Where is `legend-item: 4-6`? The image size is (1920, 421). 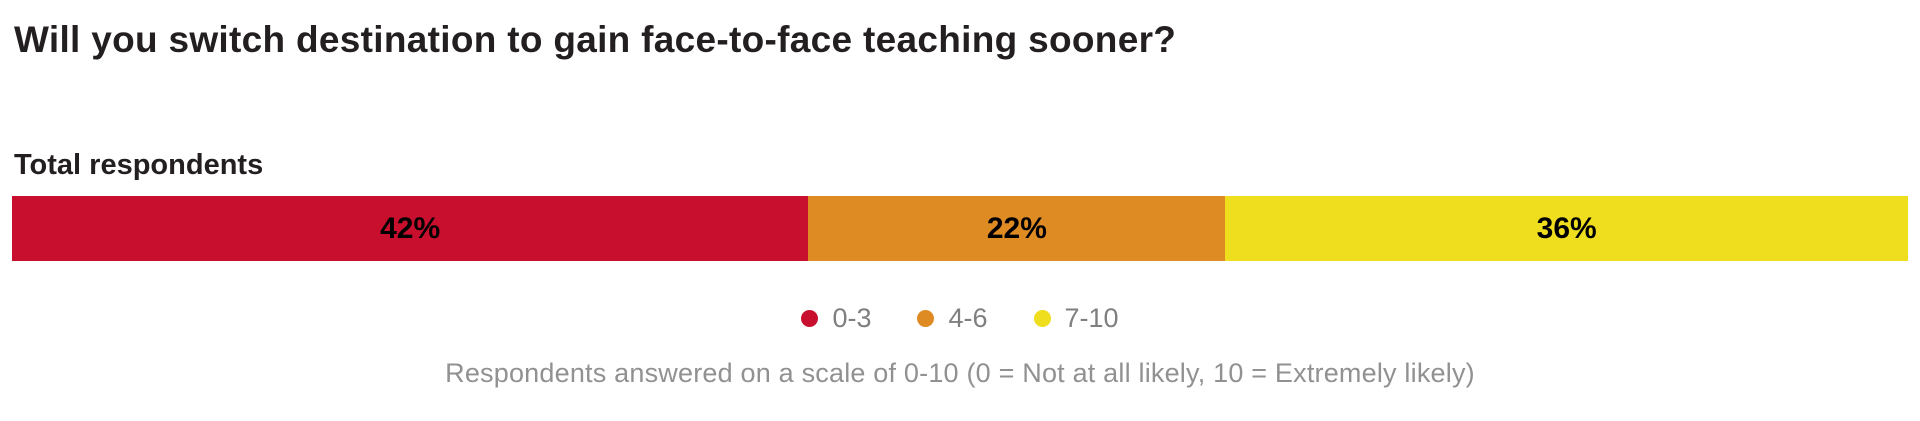 legend-item: 4-6 is located at coordinates (952, 318).